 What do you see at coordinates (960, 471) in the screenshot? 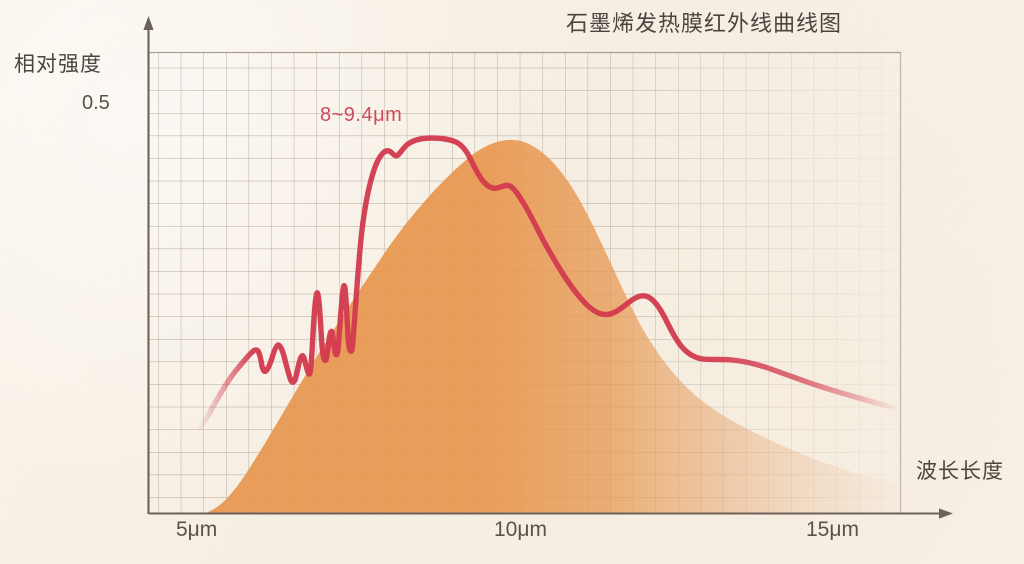
I see `x-axis-label: 波长长度` at bounding box center [960, 471].